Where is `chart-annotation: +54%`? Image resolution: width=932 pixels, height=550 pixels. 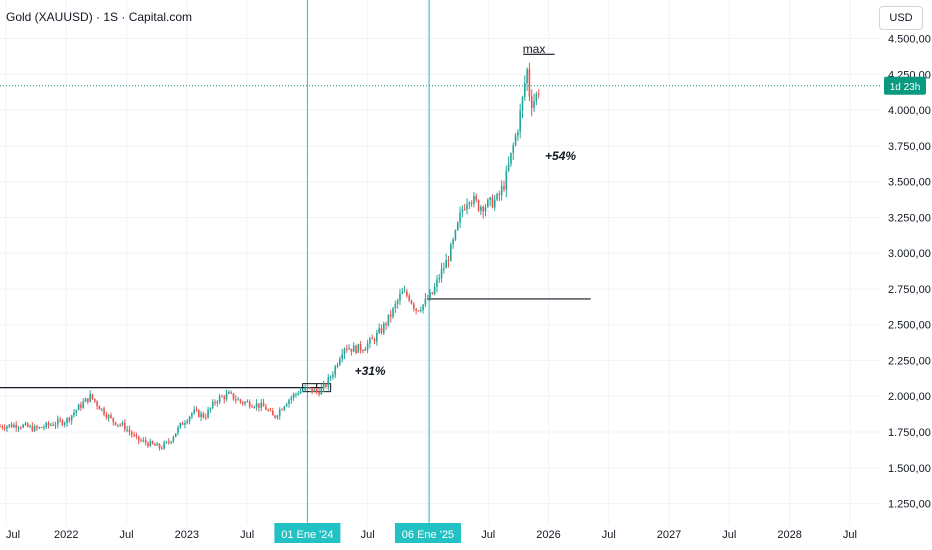 chart-annotation: +54% is located at coordinates (560, 156).